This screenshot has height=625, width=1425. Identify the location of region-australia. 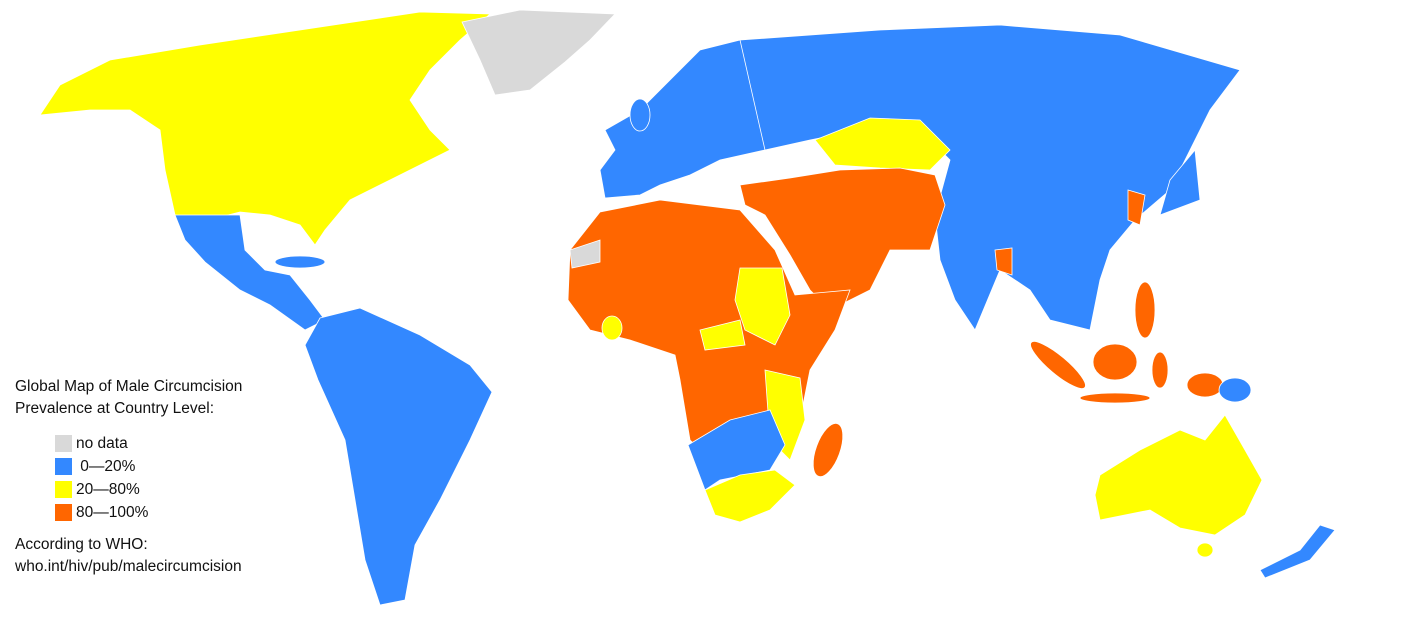
(1178, 475).